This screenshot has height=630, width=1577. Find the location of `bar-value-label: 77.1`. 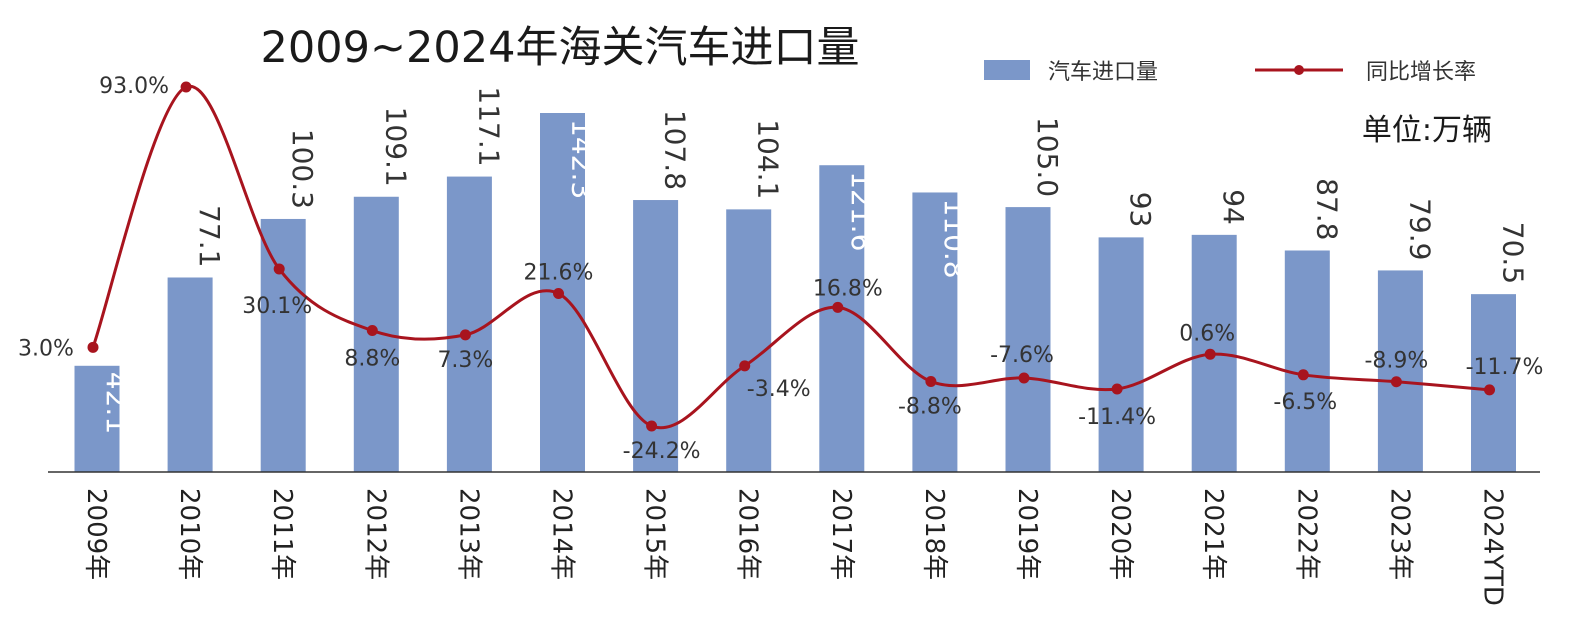

bar-value-label: 77.1 is located at coordinates (209, 236).